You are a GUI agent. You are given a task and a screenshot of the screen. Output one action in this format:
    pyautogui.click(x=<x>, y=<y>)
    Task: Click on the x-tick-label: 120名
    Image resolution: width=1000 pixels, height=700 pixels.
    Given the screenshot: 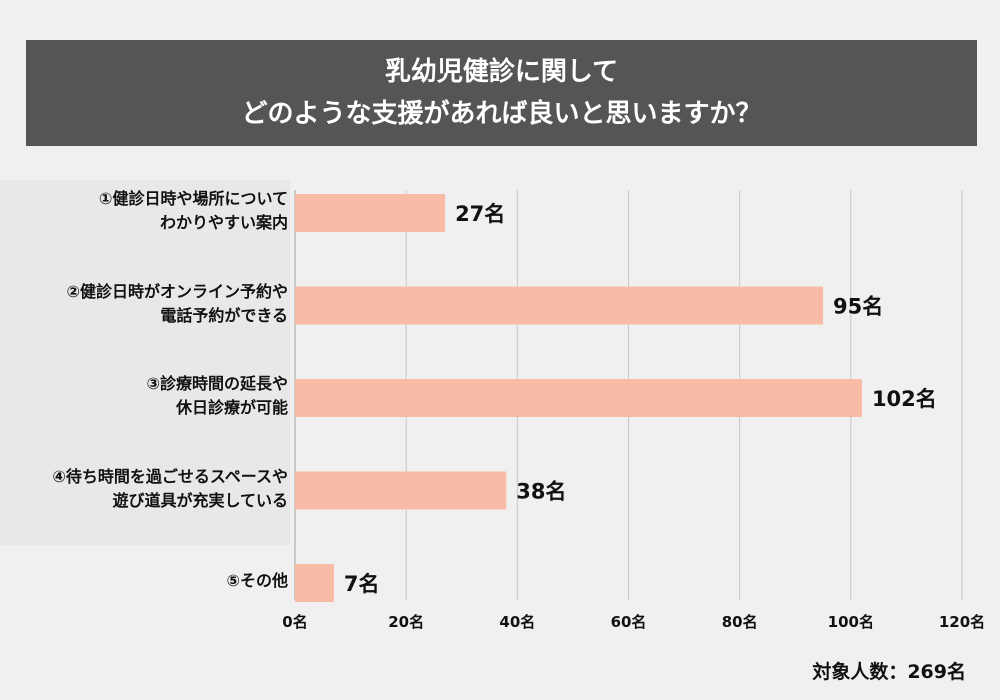 What is the action you would take?
    pyautogui.click(x=962, y=622)
    